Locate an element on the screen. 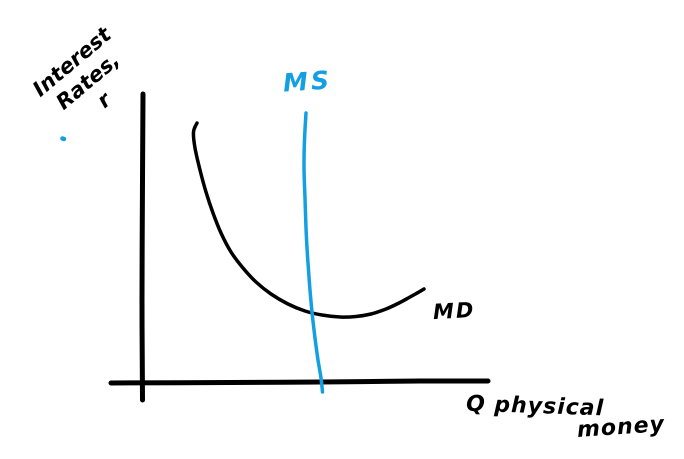  ms-line-stroke is located at coordinates (313, 252).